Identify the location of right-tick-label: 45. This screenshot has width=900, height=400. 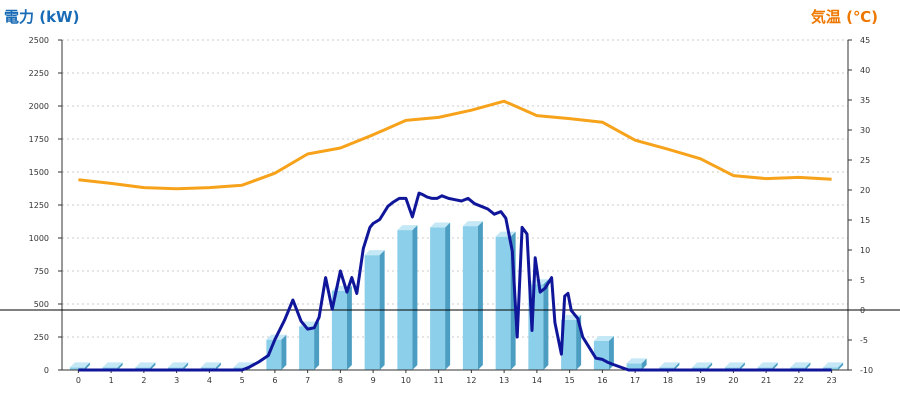
(865, 40).